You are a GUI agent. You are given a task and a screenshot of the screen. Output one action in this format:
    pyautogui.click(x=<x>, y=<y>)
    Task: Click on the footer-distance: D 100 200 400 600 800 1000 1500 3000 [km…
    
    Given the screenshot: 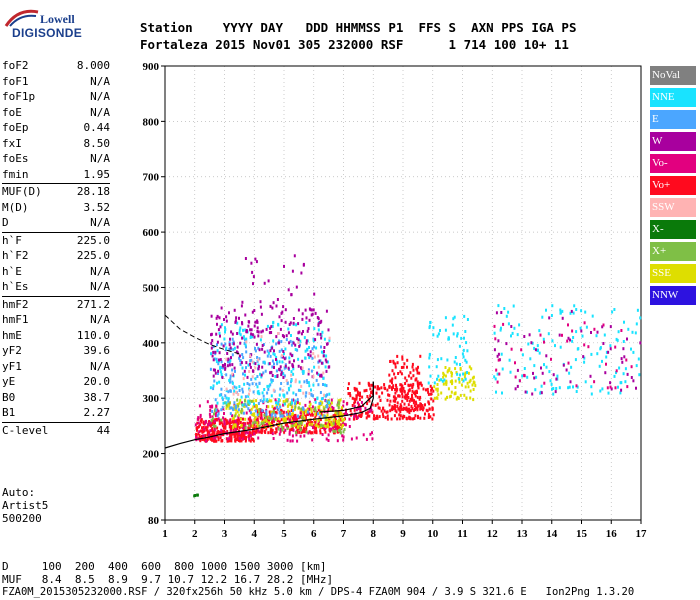 What is the action you would take?
    pyautogui.click(x=164, y=566)
    